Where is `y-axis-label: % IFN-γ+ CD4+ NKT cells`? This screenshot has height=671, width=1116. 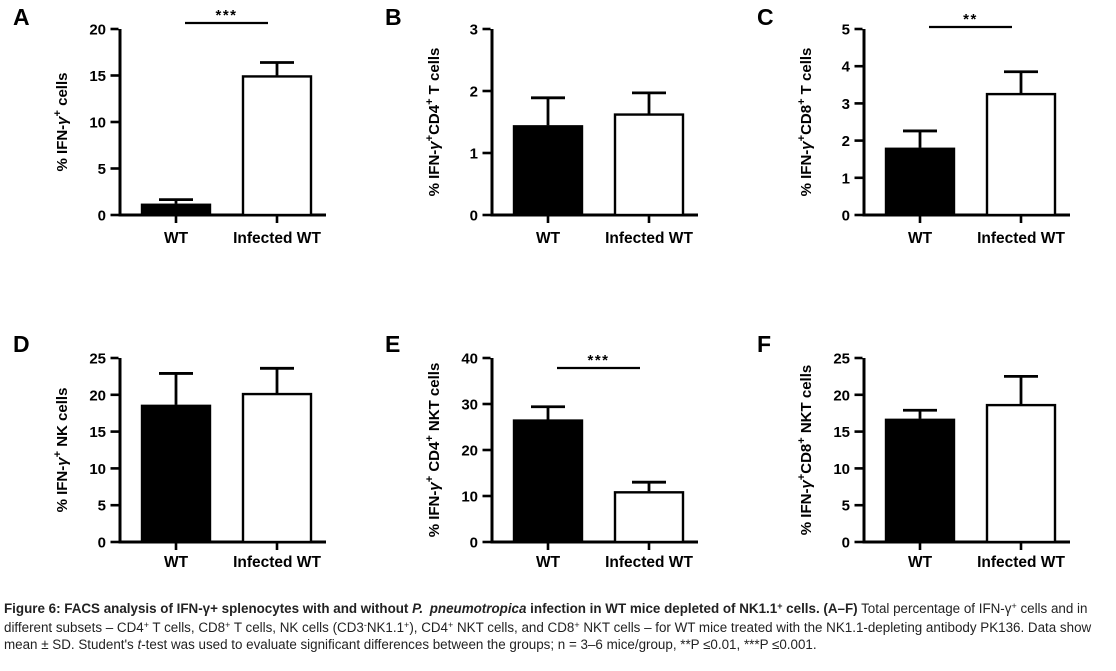
y-axis-label: % IFN-γ+ CD4+ NKT cells is located at coordinates (433, 450).